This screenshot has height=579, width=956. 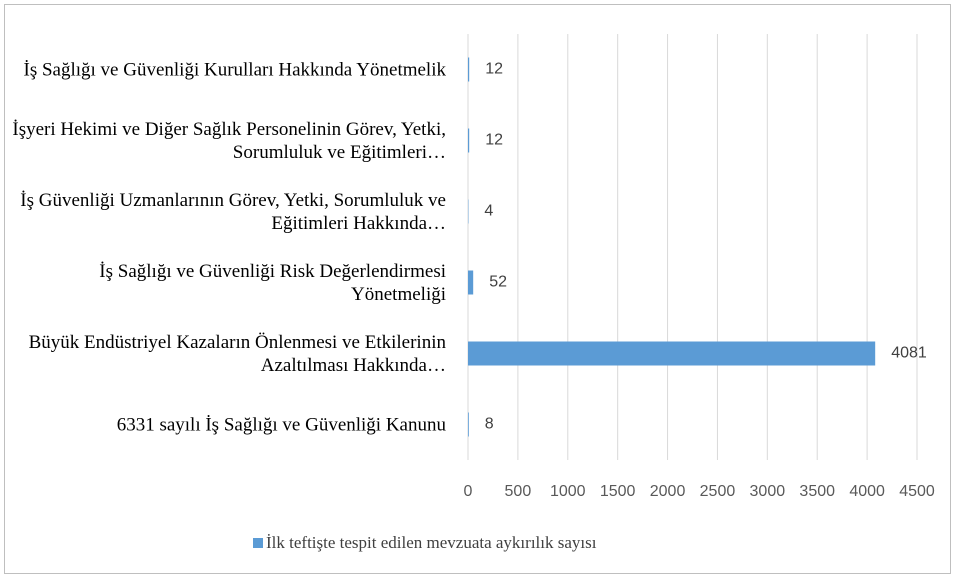 What do you see at coordinates (768, 491) in the screenshot?
I see `x-tick-label: 3000` at bounding box center [768, 491].